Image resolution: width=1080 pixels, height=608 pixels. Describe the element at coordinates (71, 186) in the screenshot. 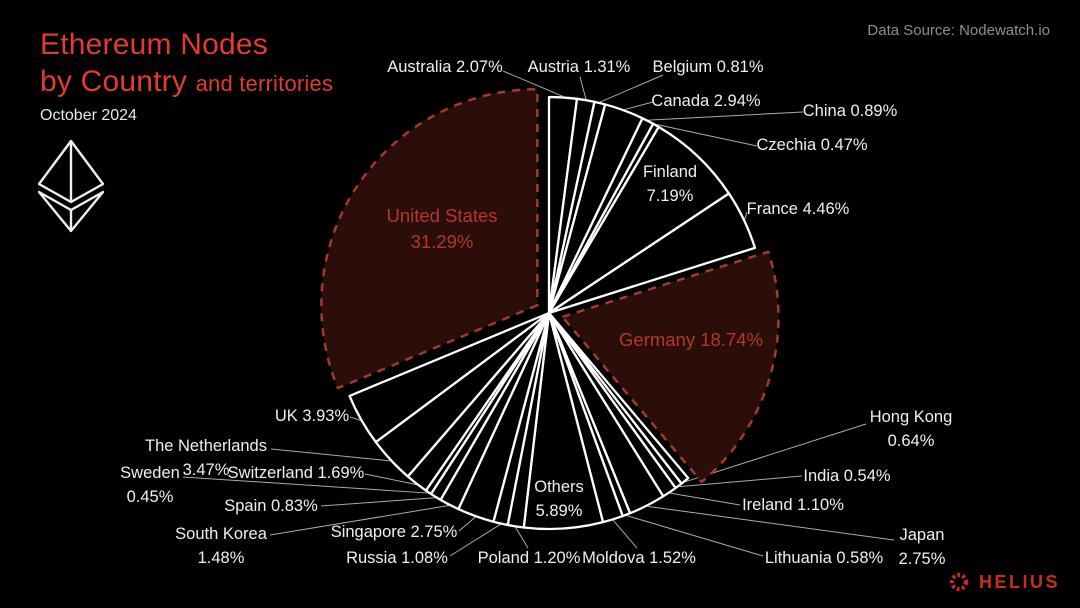

I see `ethereum-logo-icon` at that location.